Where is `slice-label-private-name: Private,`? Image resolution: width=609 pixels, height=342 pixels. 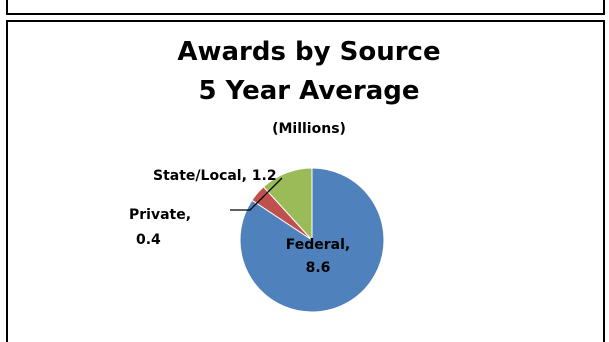
slice-label-private-name: Private, is located at coordinates (160, 215).